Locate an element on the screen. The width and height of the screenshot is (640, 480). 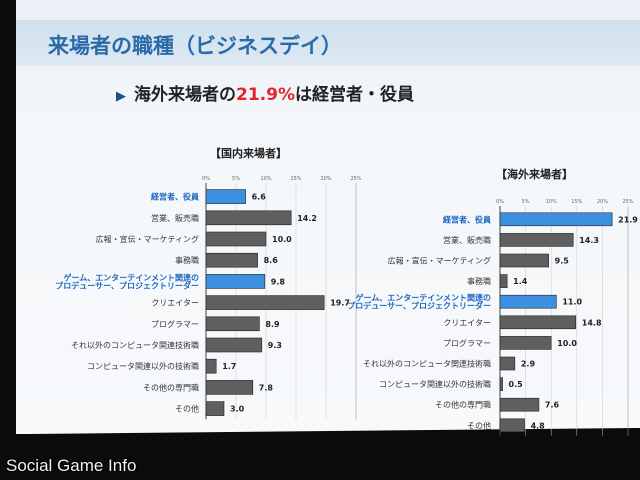
overseas-category-label: 事務職 is located at coordinates (479, 281).